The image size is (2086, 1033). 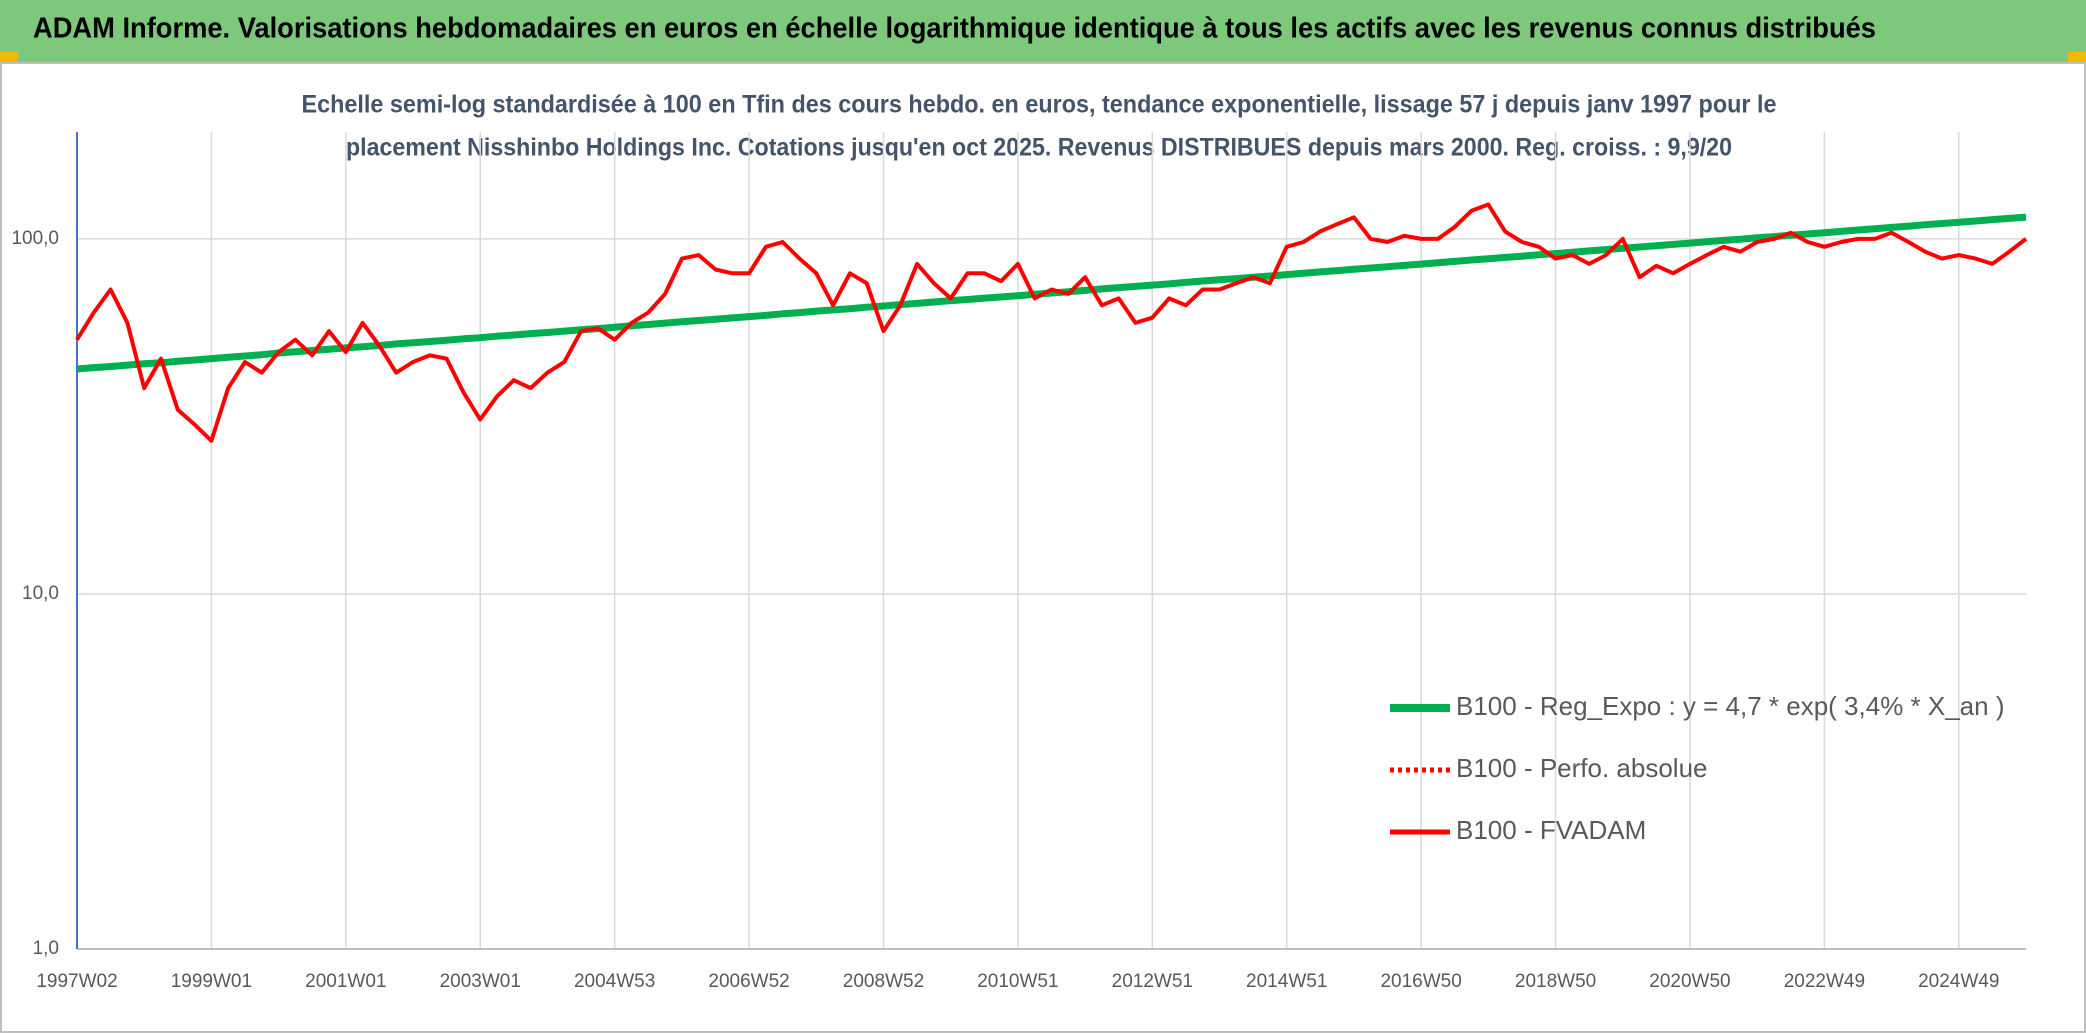 I want to click on x-tick-label: 2016W50, so click(x=1420, y=981).